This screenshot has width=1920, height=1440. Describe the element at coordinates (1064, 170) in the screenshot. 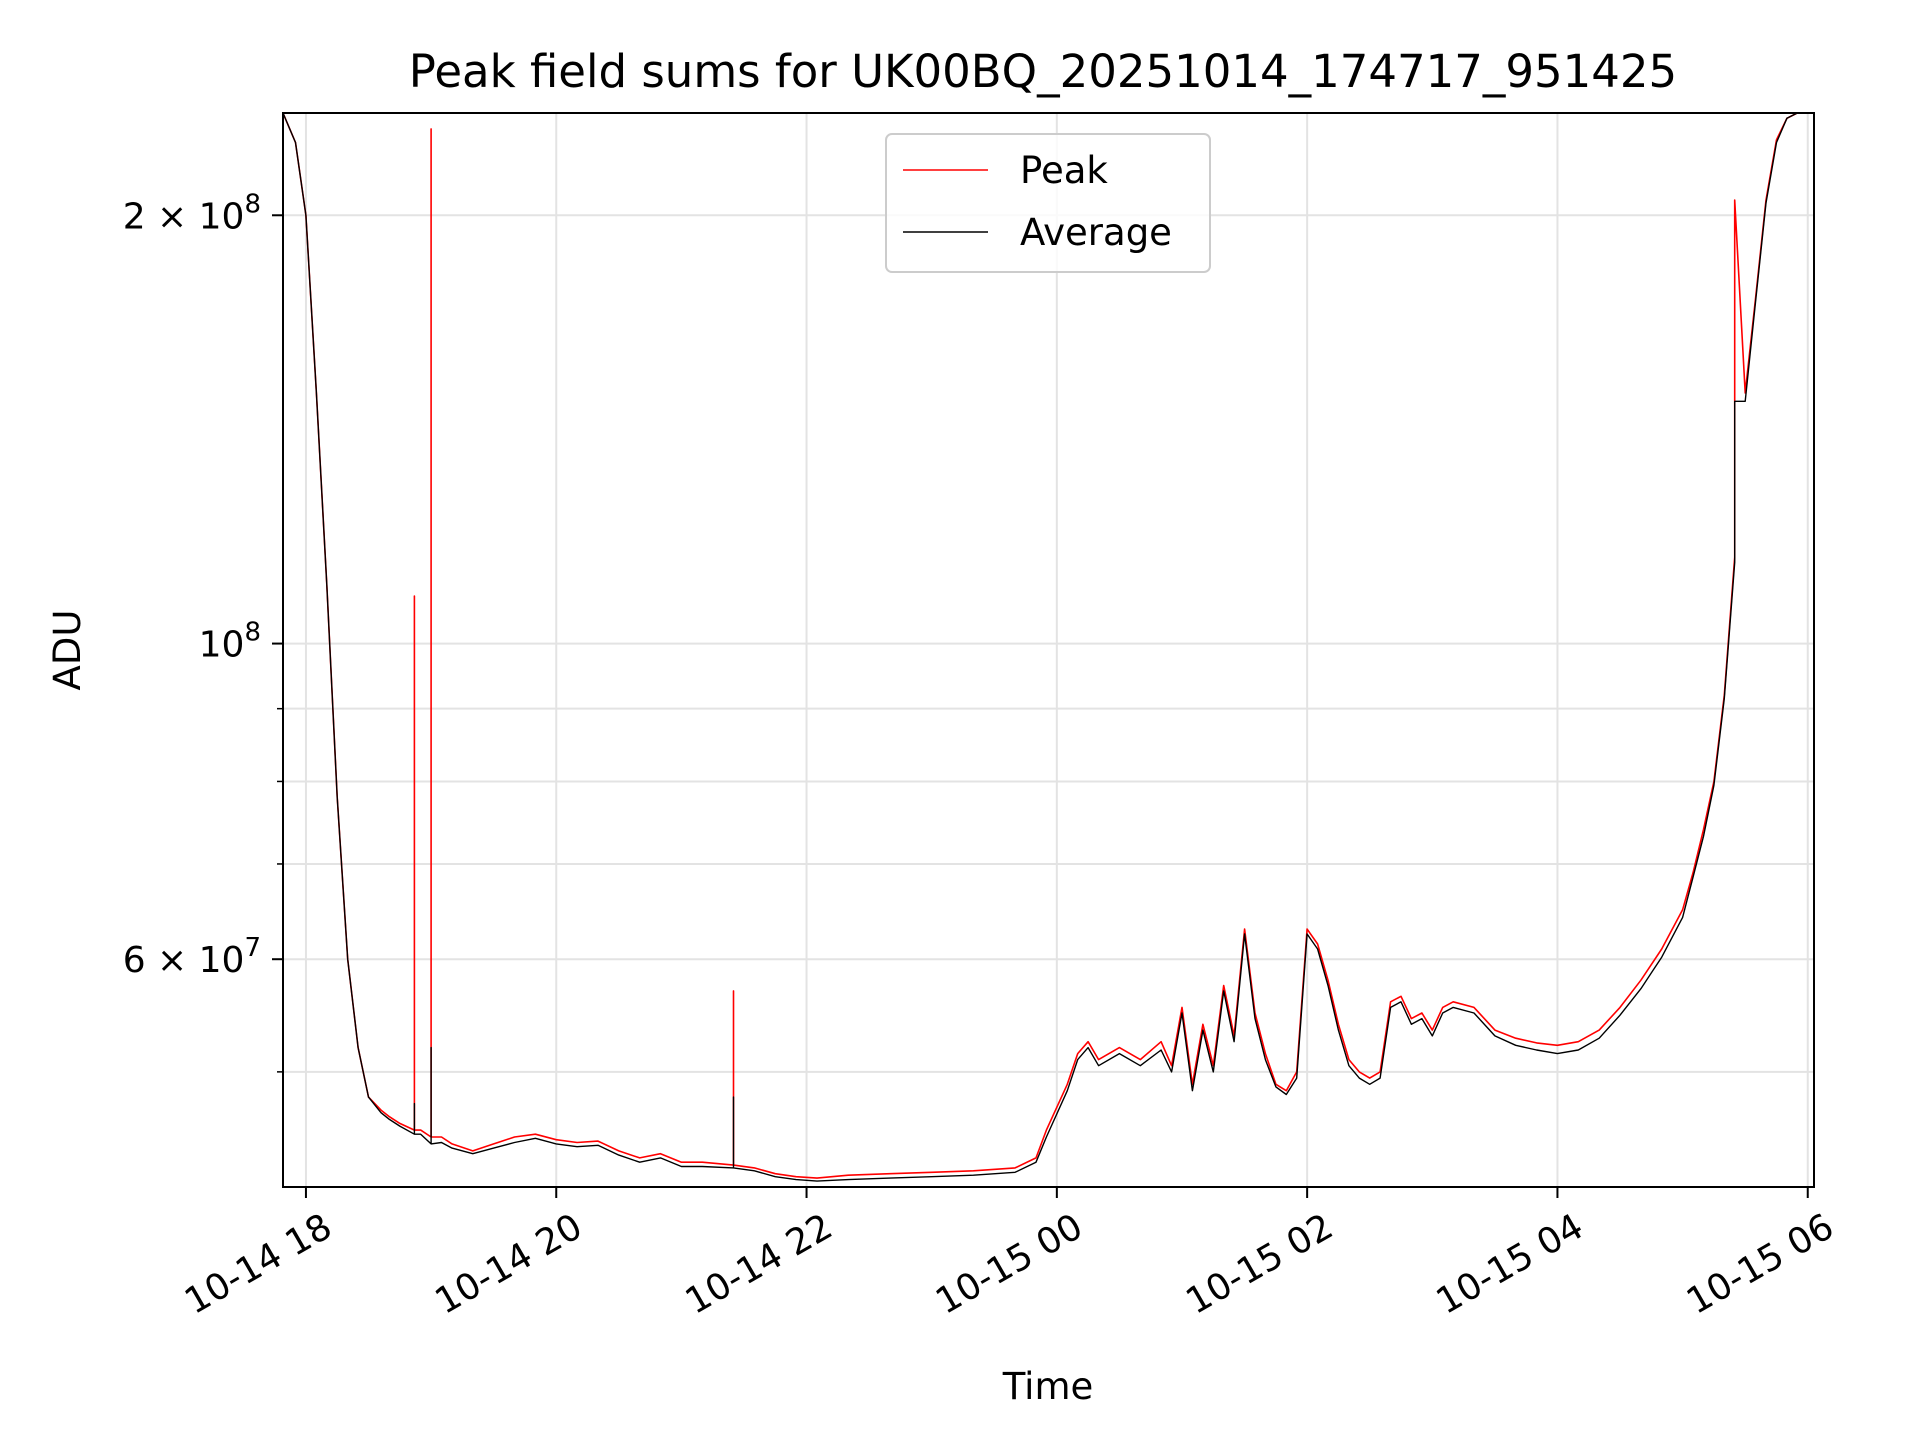

I see `legend-label-peak: Peak` at that location.